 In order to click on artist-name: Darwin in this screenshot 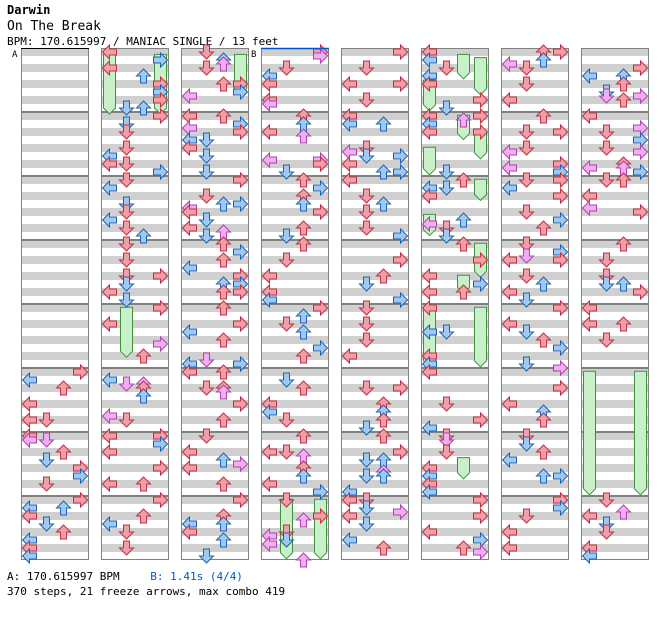, I will do `click(29, 10)`.